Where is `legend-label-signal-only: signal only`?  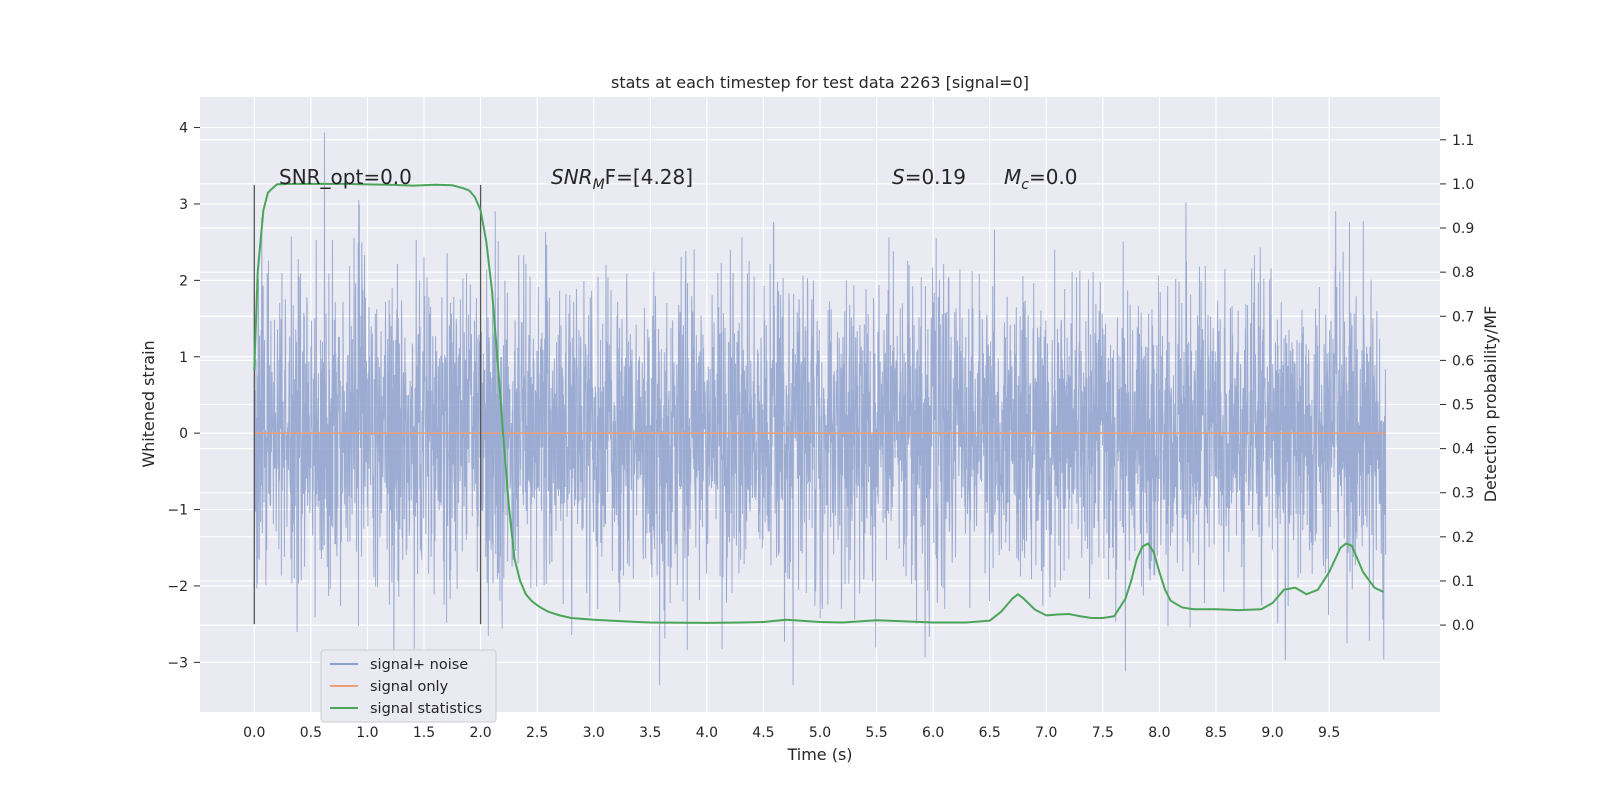
legend-label-signal-only: signal only is located at coordinates (409, 687).